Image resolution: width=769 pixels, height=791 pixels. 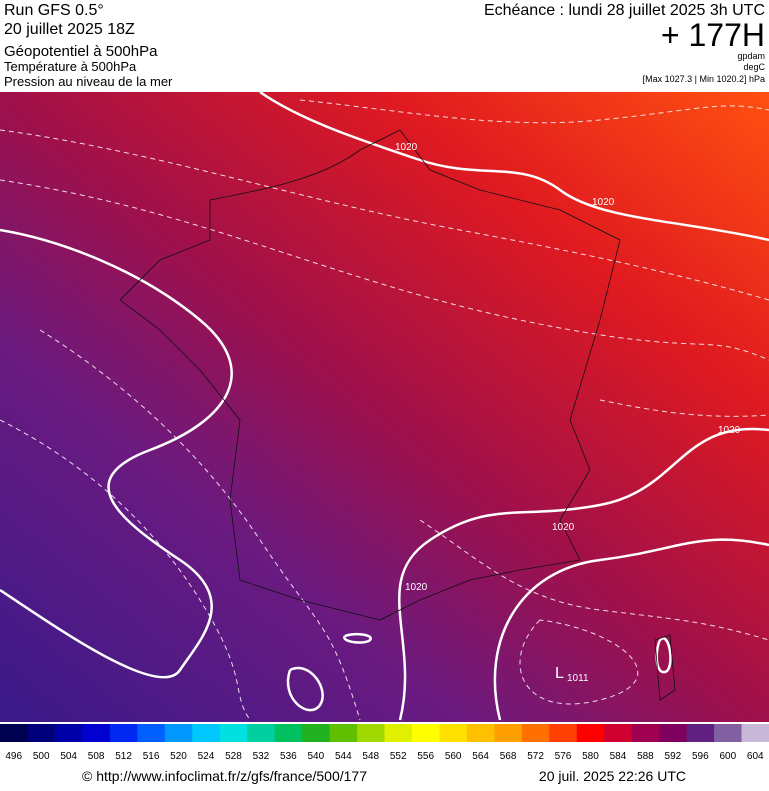 I want to click on colorbar-label: 564, so click(x=480, y=756).